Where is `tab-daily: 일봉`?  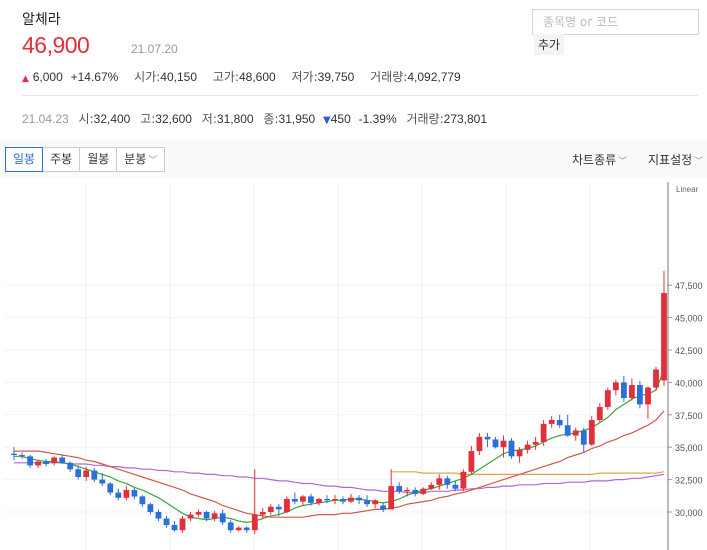
tab-daily: 일봉 is located at coordinates (24, 159).